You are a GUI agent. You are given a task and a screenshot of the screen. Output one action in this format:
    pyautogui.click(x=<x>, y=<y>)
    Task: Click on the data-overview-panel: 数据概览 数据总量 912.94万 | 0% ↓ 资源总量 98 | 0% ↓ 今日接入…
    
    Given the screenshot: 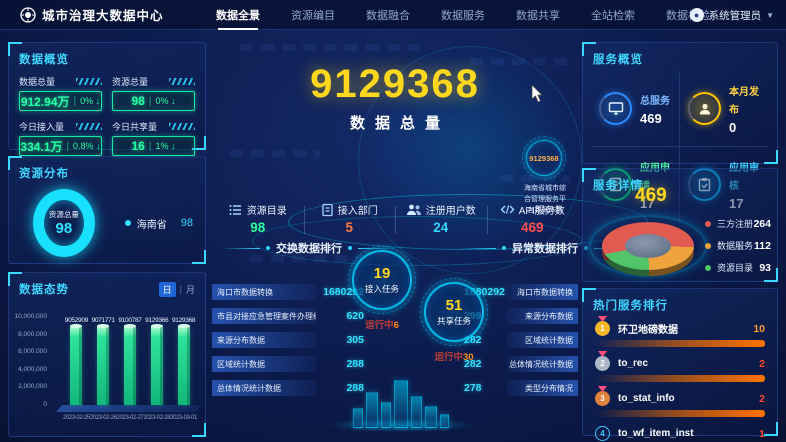 What is the action you would take?
    pyautogui.click(x=107, y=99)
    